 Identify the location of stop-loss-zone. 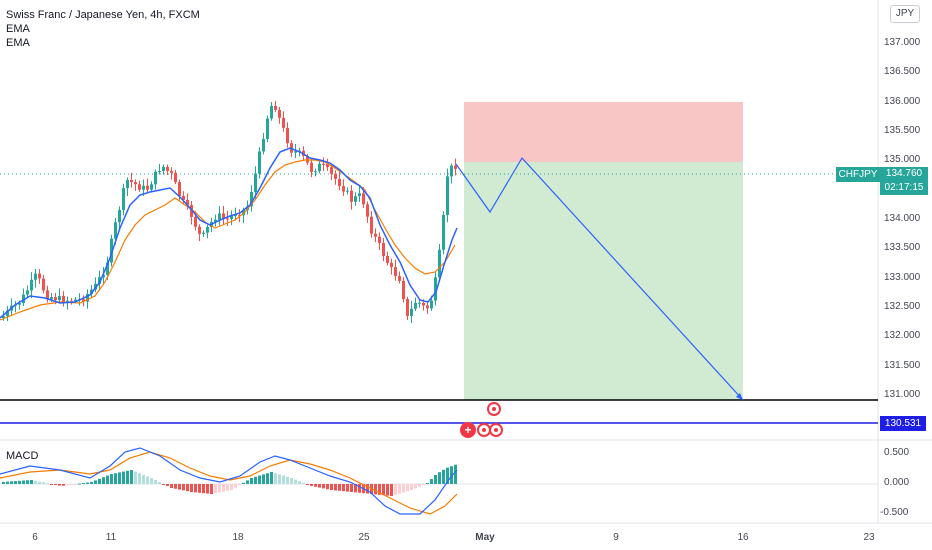
(603, 132).